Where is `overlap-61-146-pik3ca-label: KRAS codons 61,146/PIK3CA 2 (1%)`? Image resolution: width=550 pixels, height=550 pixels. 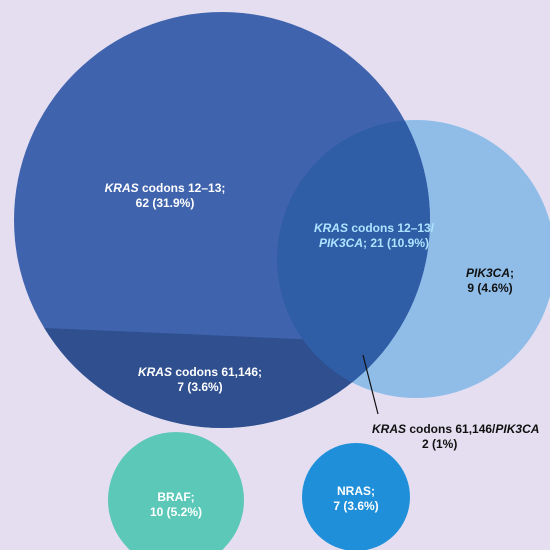
overlap-61-146-pik3ca-label: KRAS codons 61,146/PIK3CA 2 (1%) is located at coordinates (456, 436).